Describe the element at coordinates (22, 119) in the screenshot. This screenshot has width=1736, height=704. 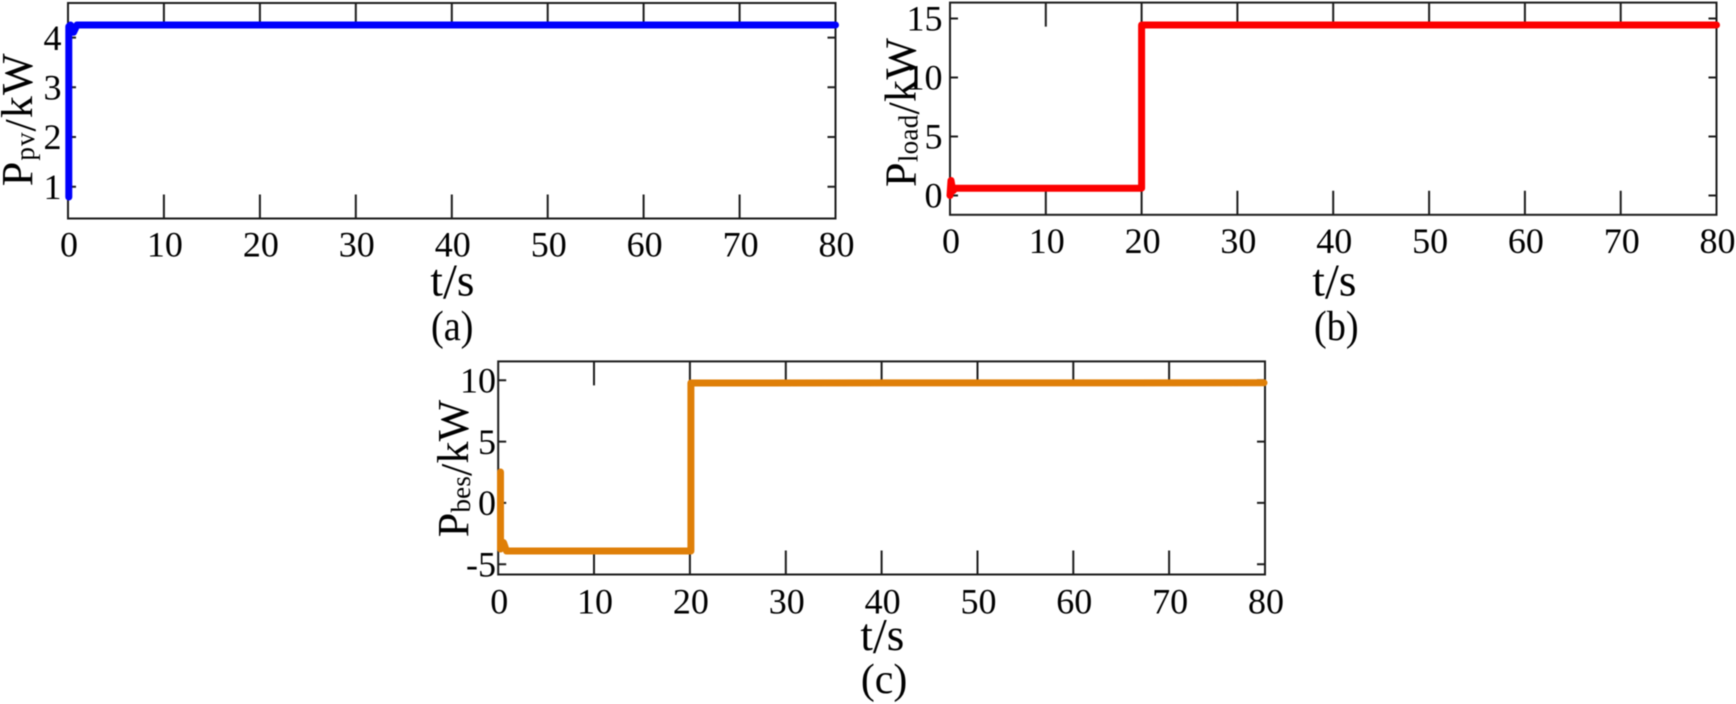
I see `svg-text: Ppv/kW` at that location.